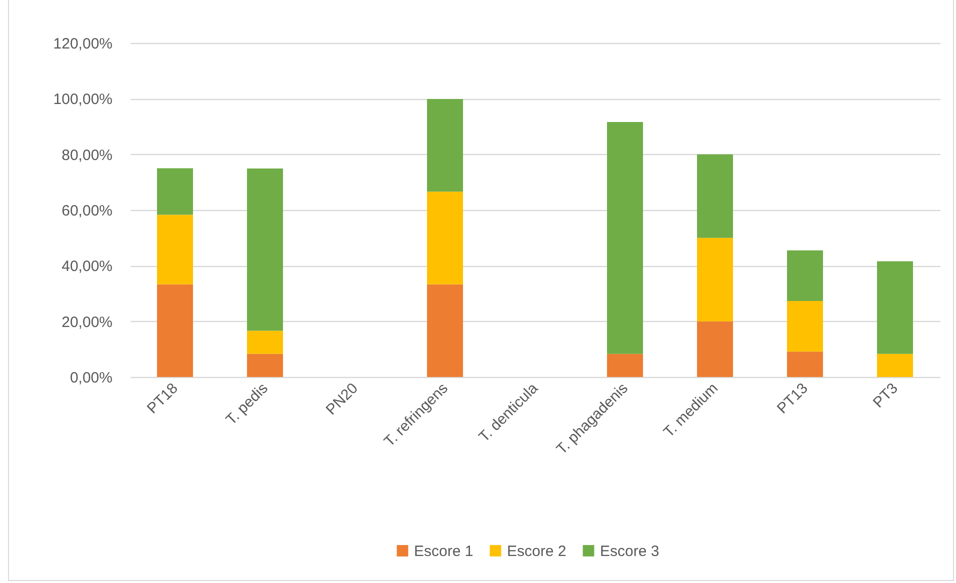  I want to click on legend-label: Escore 1, so click(444, 551).